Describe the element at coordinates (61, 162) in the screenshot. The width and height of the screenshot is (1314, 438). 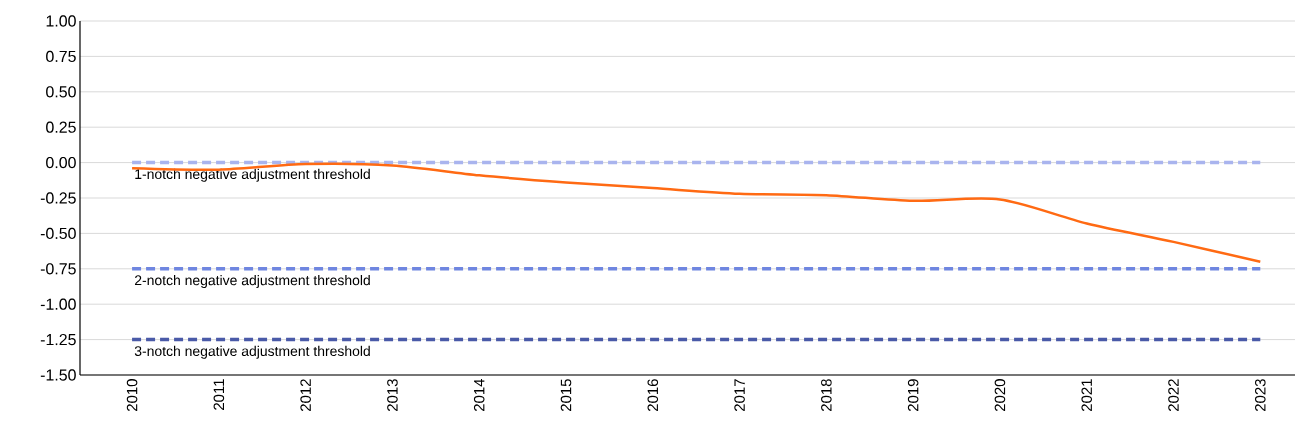
I see `y-tick-label: 0.00` at that location.